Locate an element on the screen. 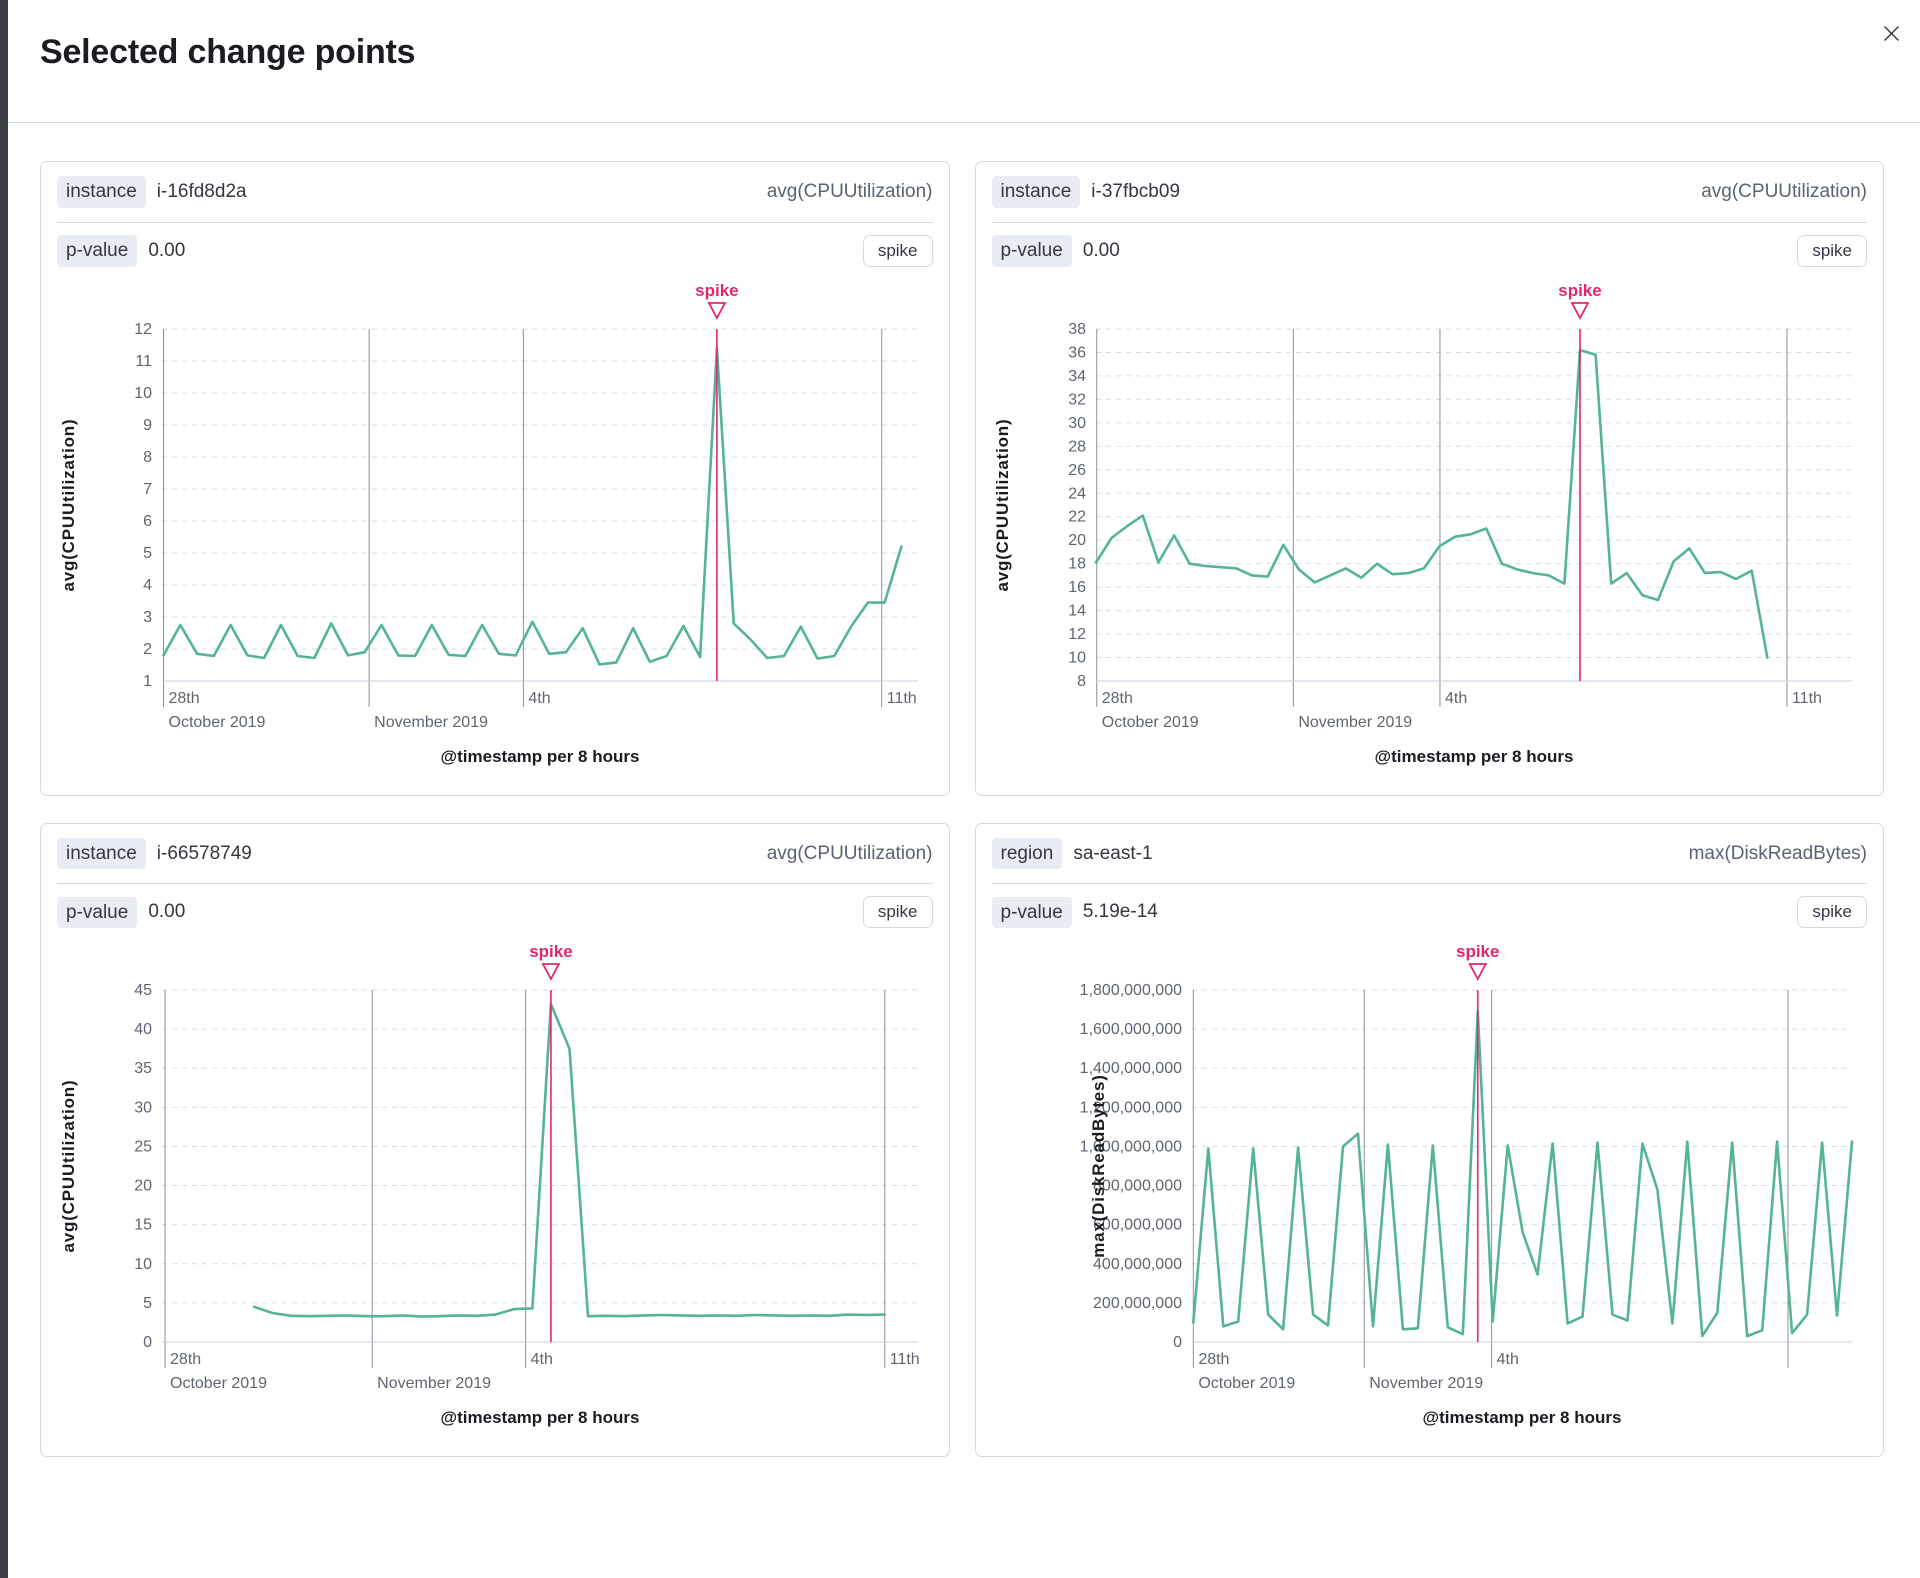 Image resolution: width=1920 pixels, height=1578 pixels. svg-text: 6 is located at coordinates (147, 521).